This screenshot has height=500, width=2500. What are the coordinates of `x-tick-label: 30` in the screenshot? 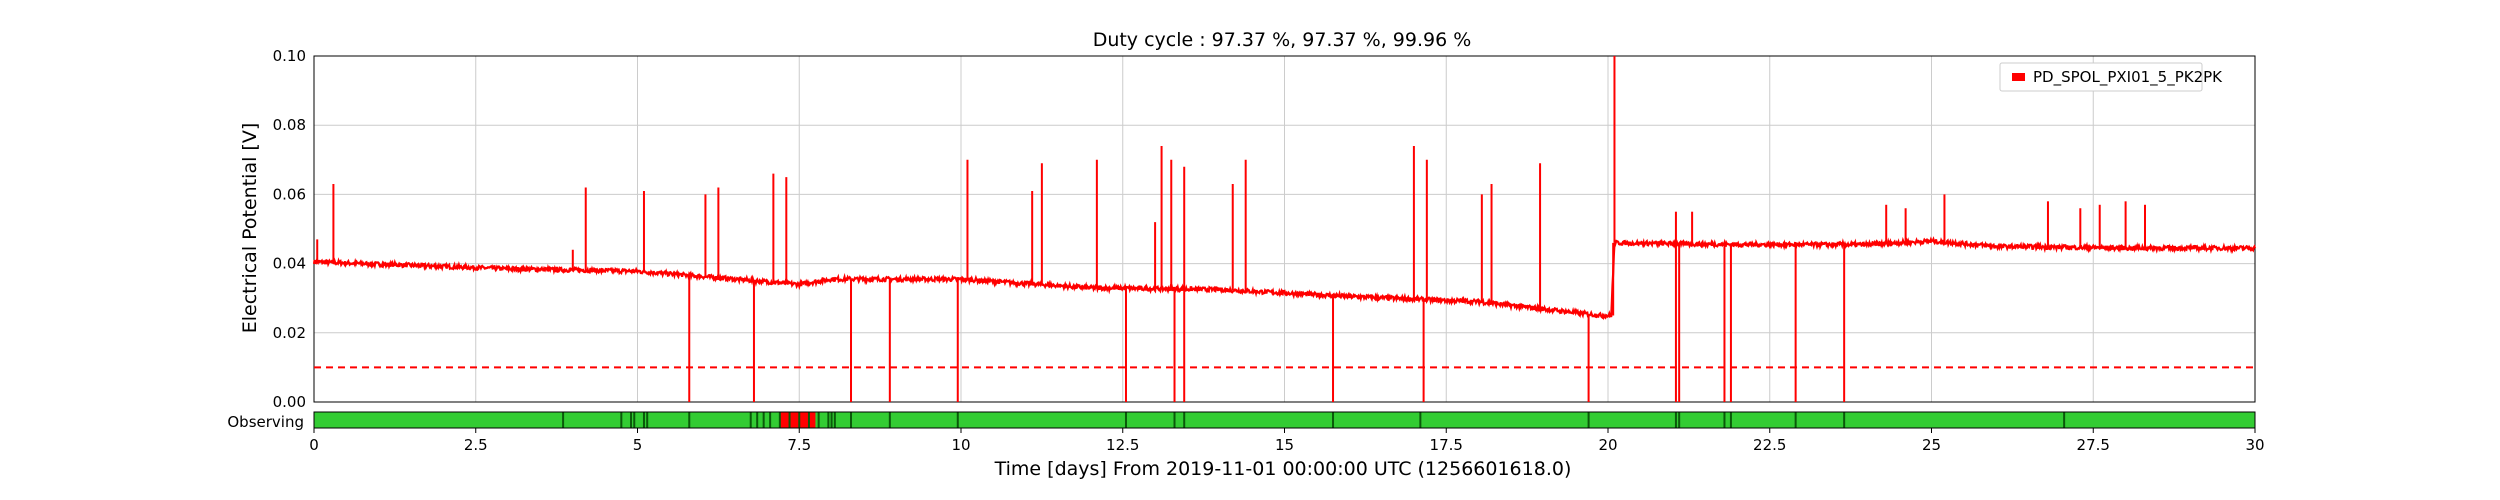 It's located at (2254, 445).